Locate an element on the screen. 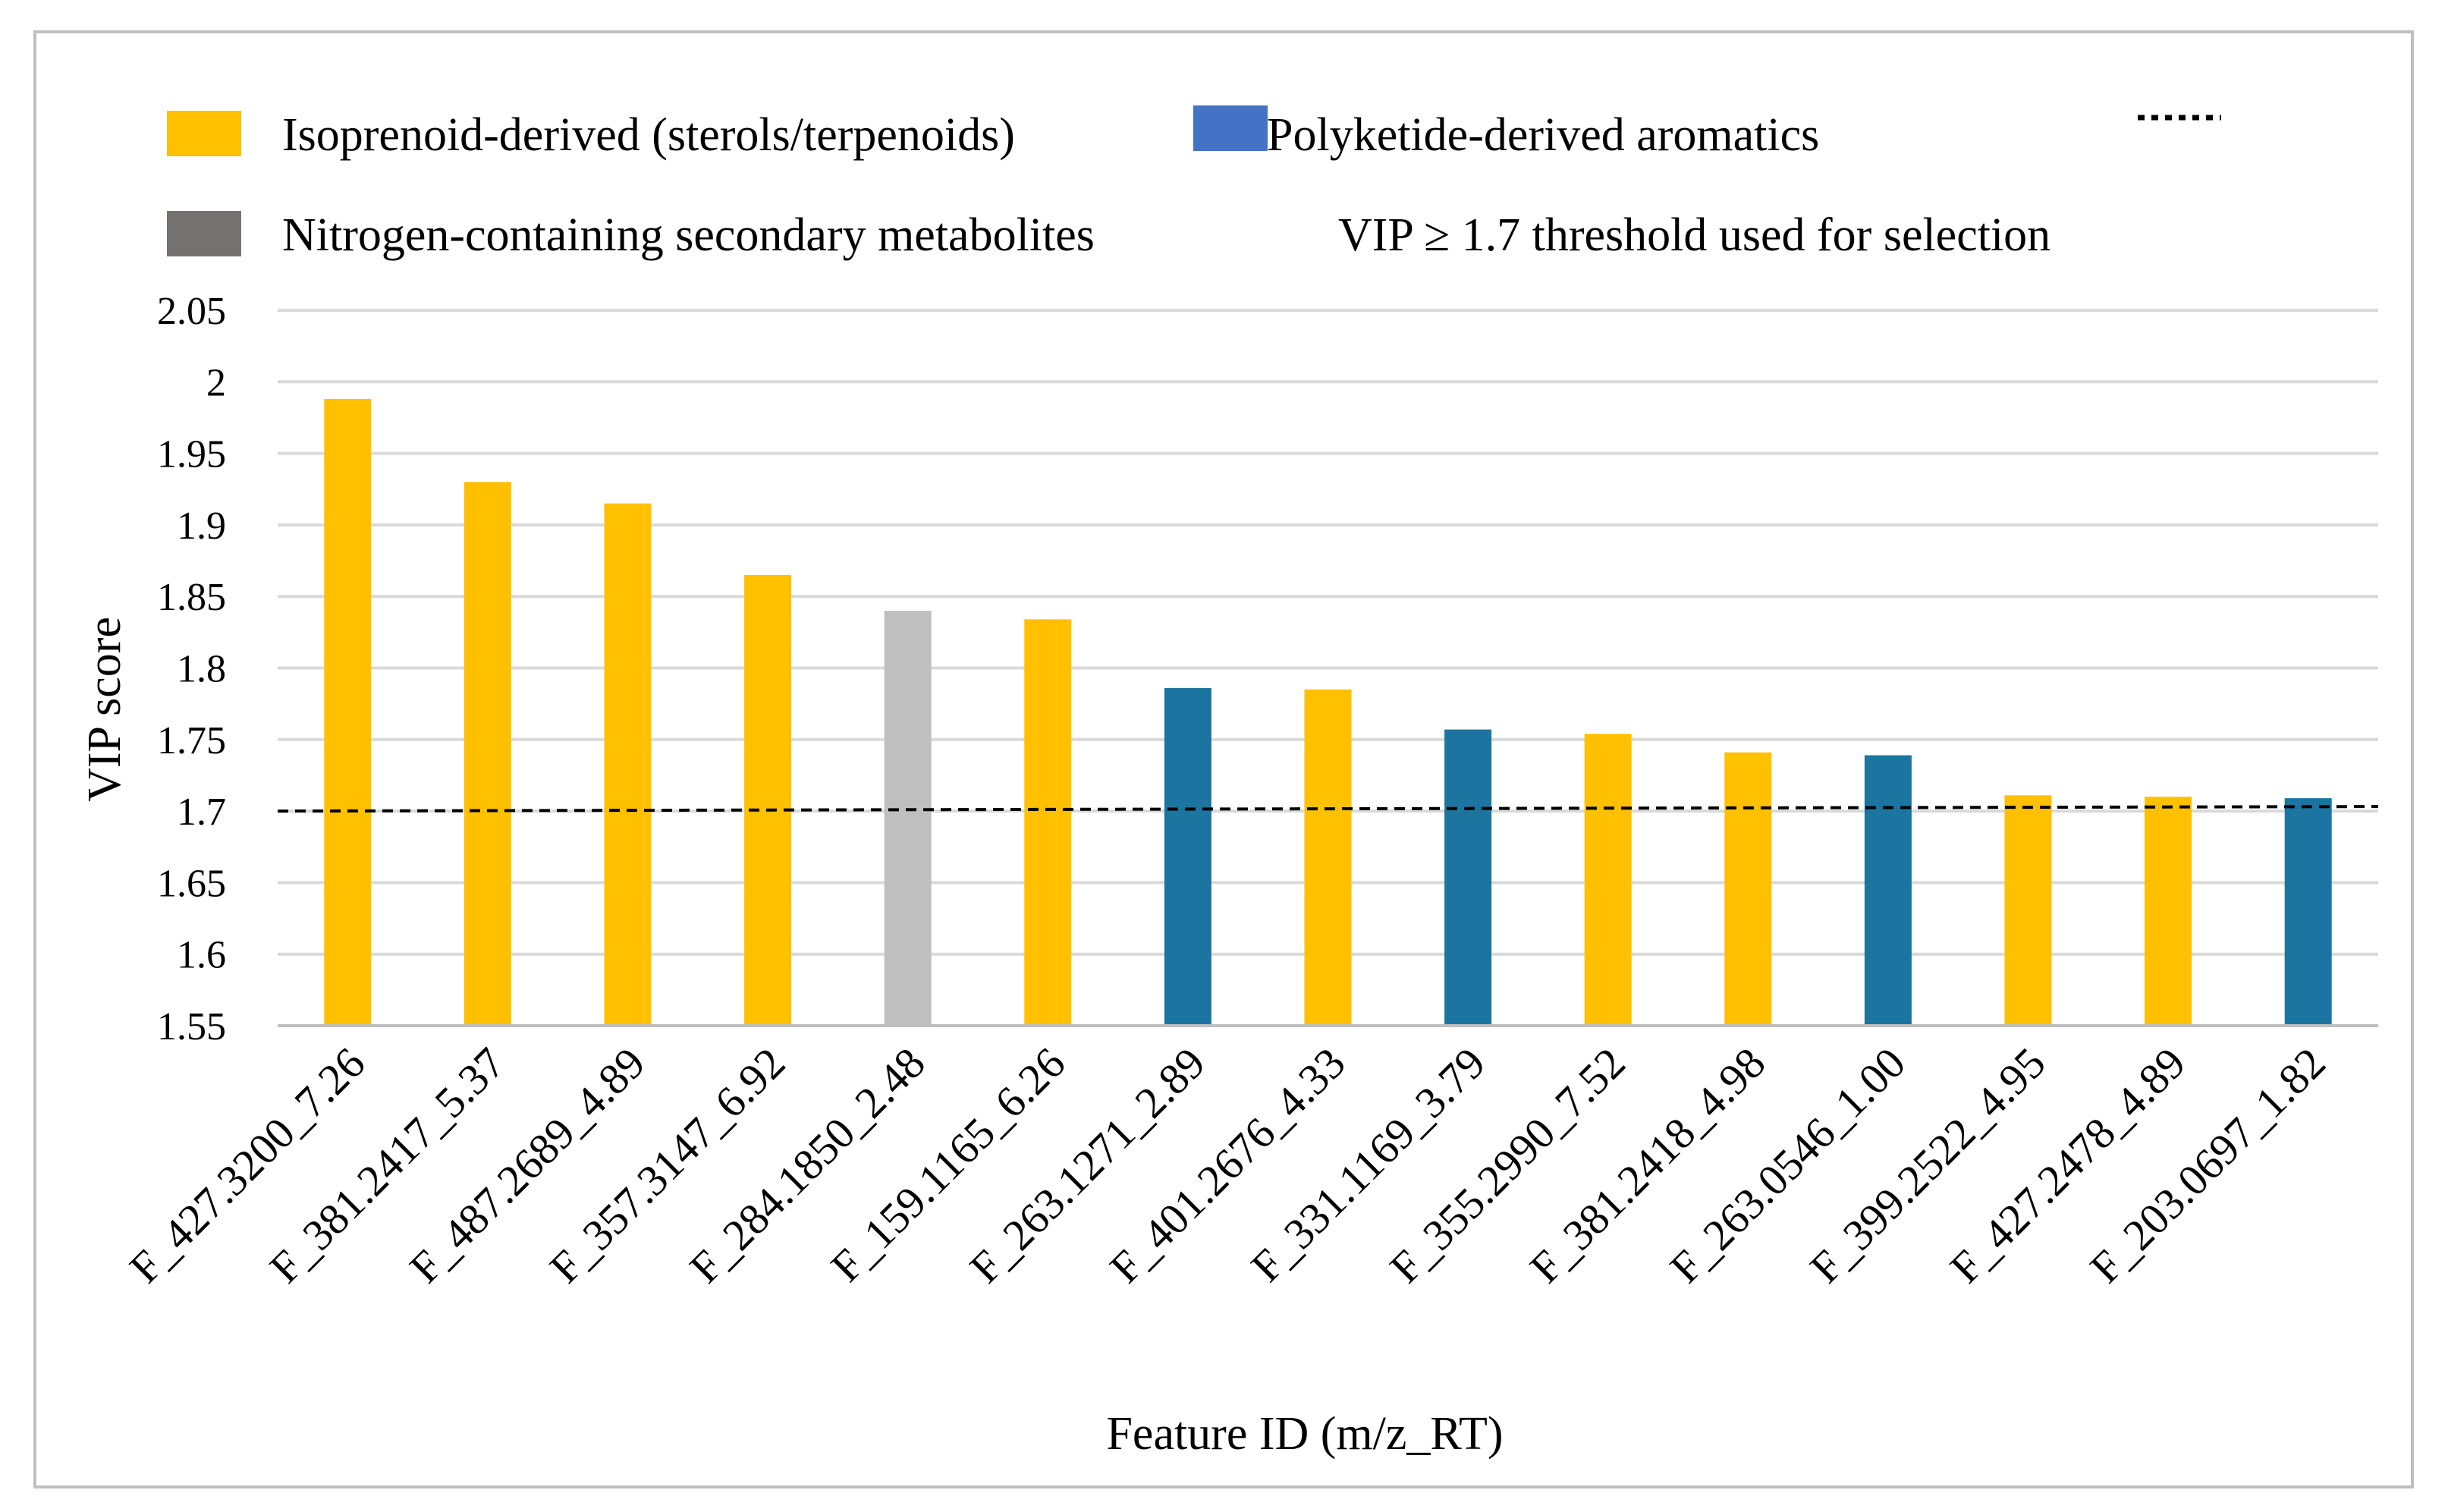 Image resolution: width=2448 pixels, height=1512 pixels. y-tick-label: 1.85 is located at coordinates (191, 597).